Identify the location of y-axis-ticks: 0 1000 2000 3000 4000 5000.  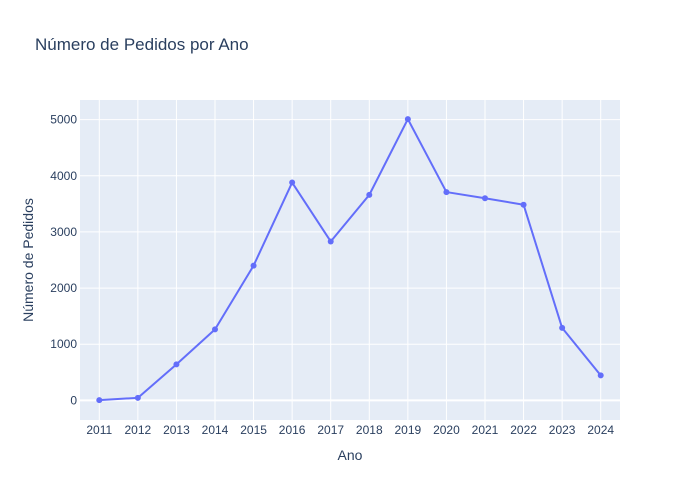
(63, 260).